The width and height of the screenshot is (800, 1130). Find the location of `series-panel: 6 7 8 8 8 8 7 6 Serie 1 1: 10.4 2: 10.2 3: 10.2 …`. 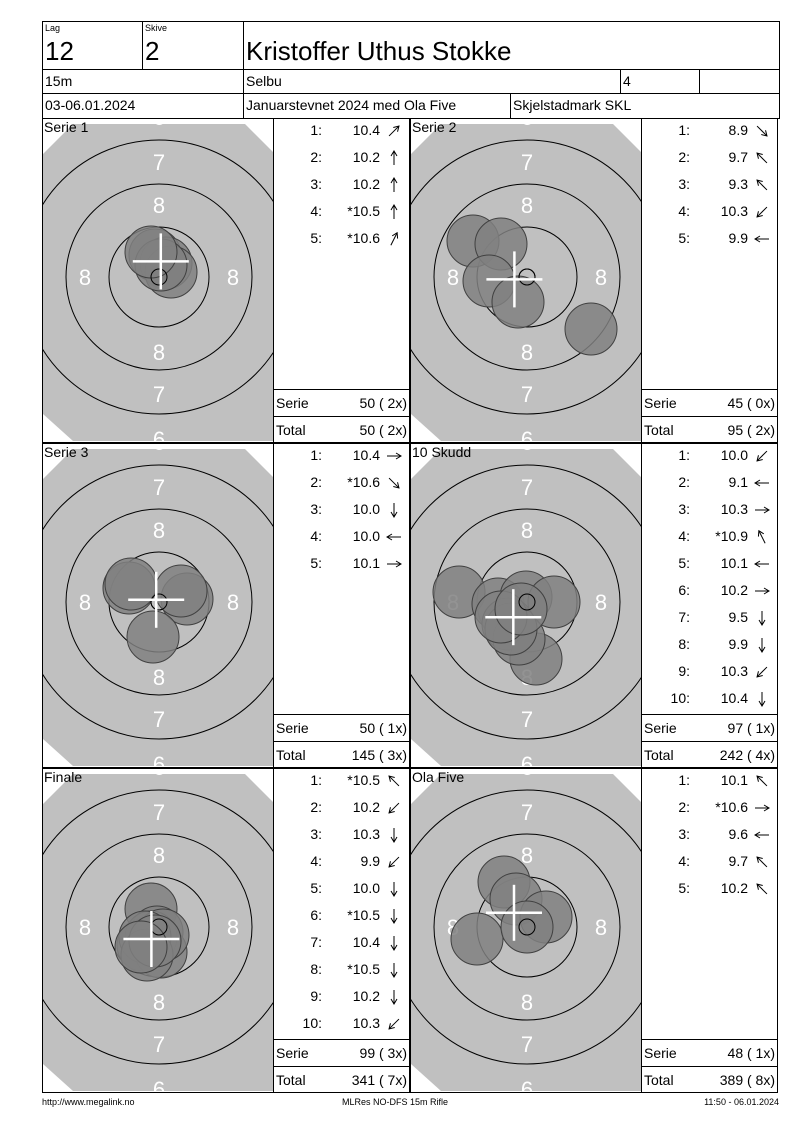

series-panel: 6 7 8 8 8 8 7 6 Serie 1 1: 10.4 2: 10.2 3: 10.2 … is located at coordinates (226, 280).